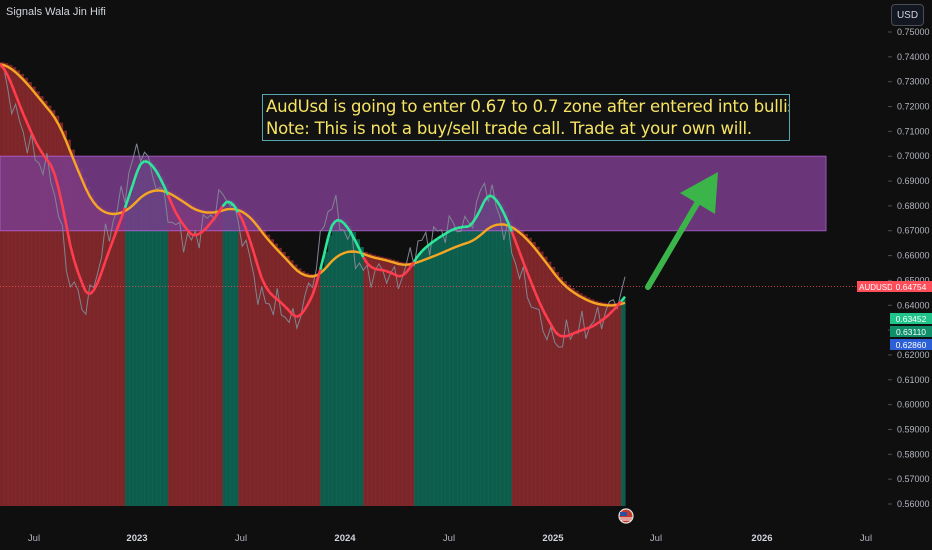 The image size is (932, 550). I want to click on time-tick-label: Jul, so click(866, 538).